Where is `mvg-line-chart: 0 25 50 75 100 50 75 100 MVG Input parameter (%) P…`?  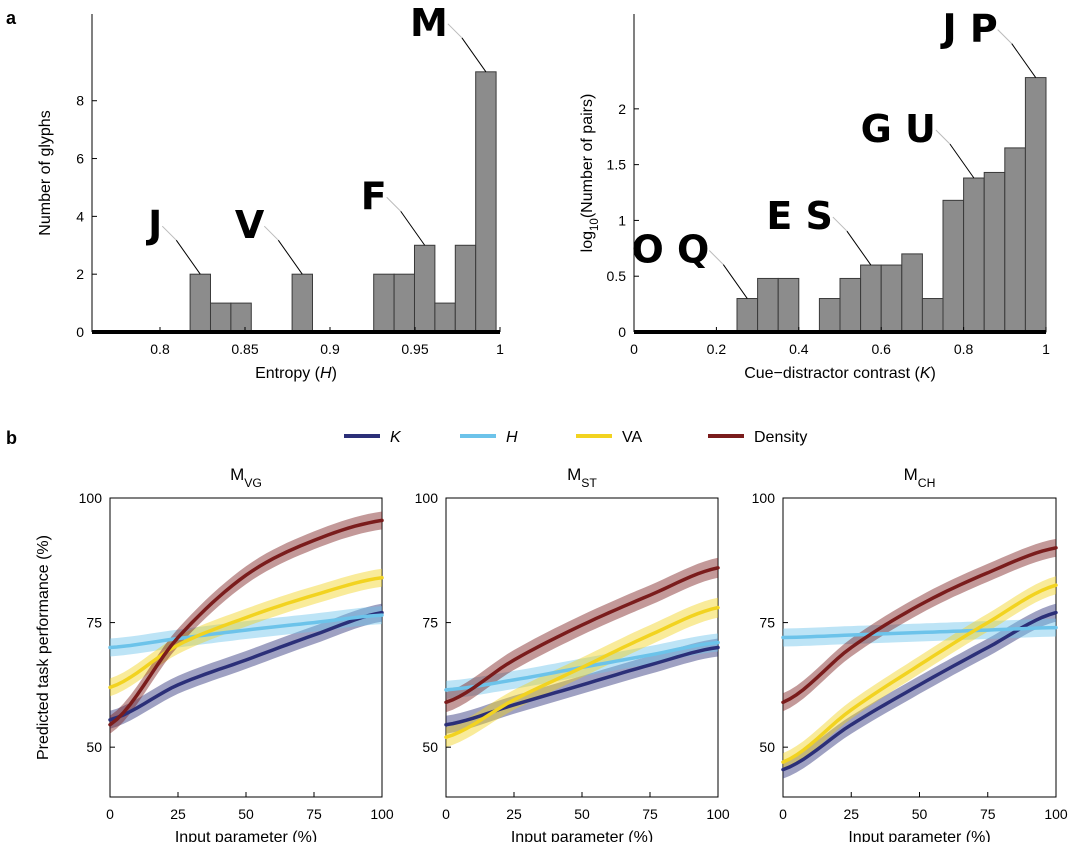 mvg-line-chart: 0 25 50 75 100 50 75 100 MVG Input parameter (%) P… is located at coordinates (214, 653).